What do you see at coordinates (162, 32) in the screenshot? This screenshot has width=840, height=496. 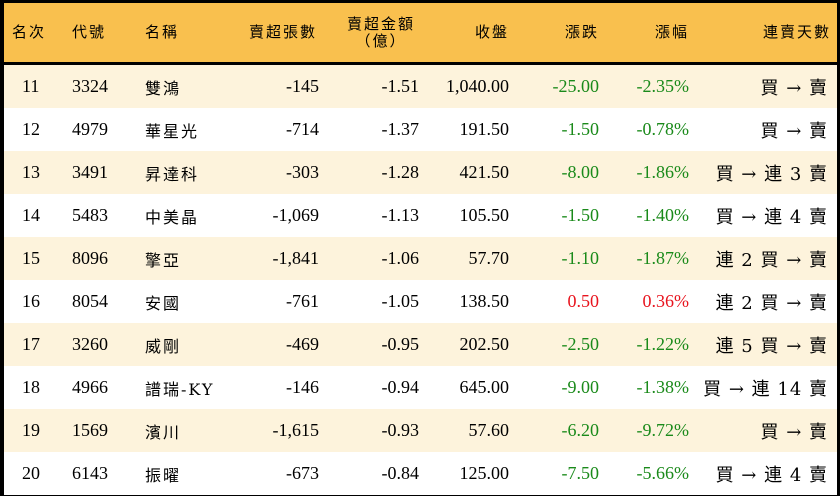 I see `header-name: 名稱` at bounding box center [162, 32].